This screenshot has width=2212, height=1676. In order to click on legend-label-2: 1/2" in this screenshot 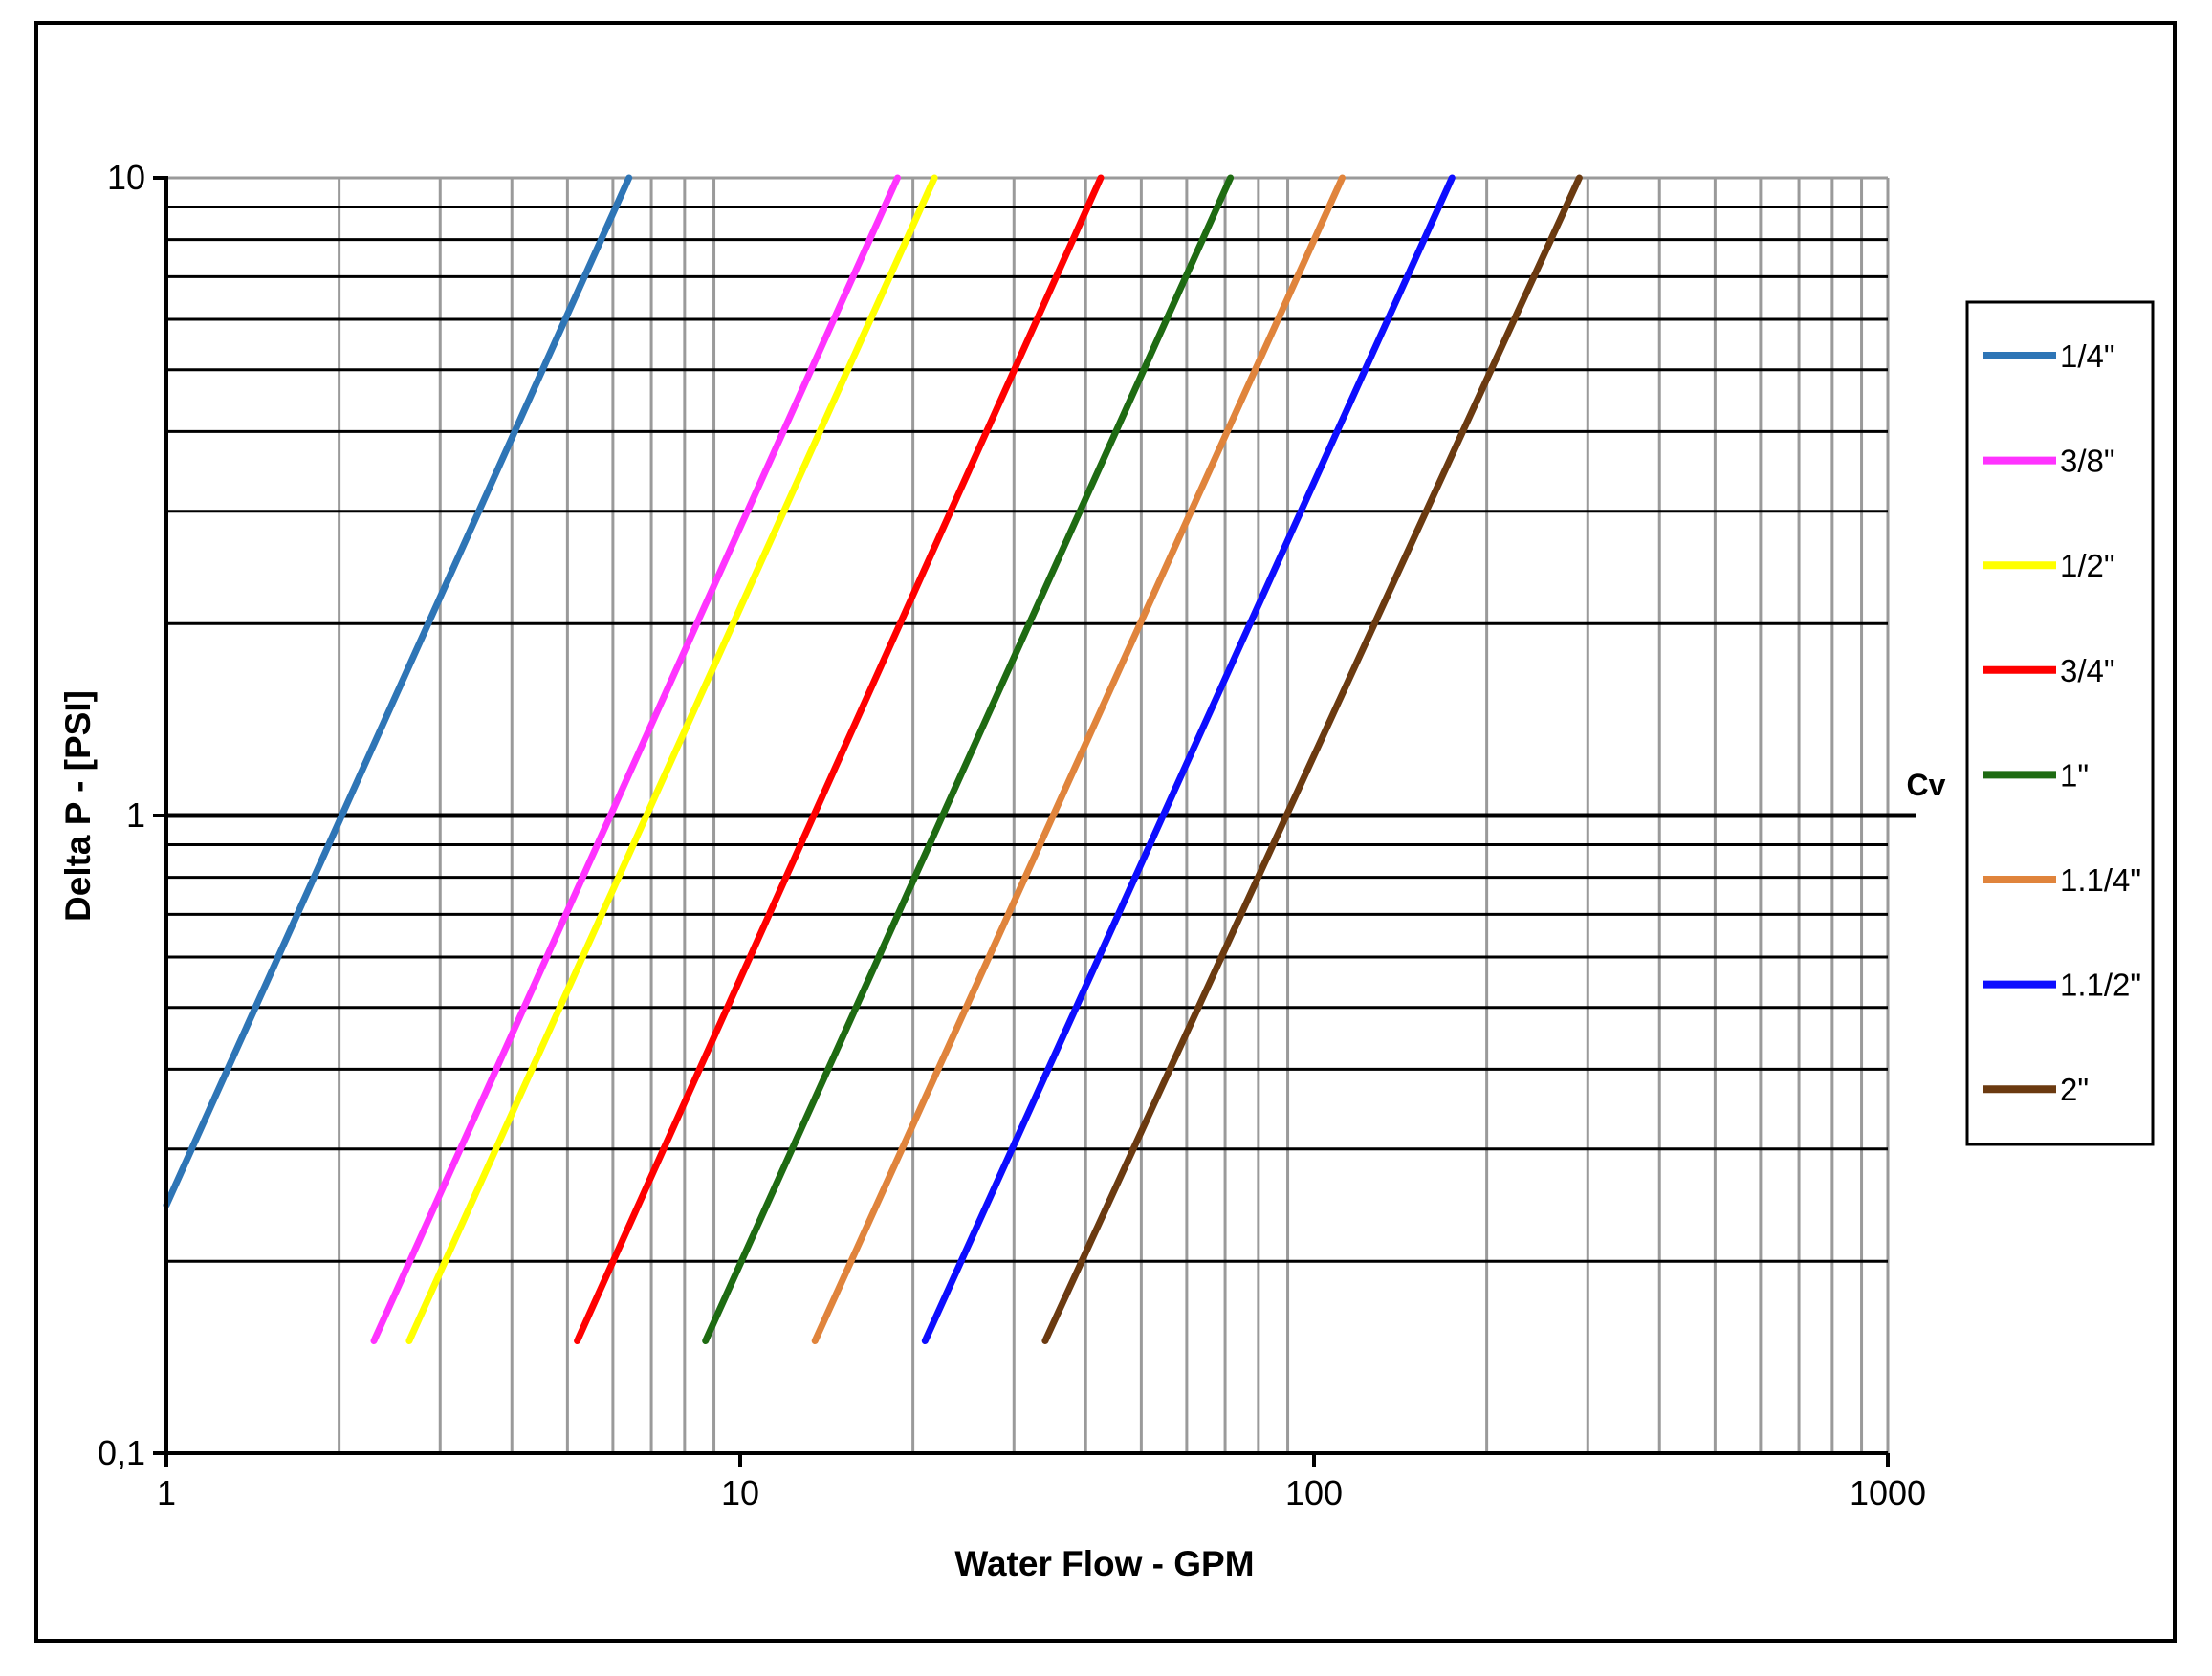, I will do `click(2087, 565)`.